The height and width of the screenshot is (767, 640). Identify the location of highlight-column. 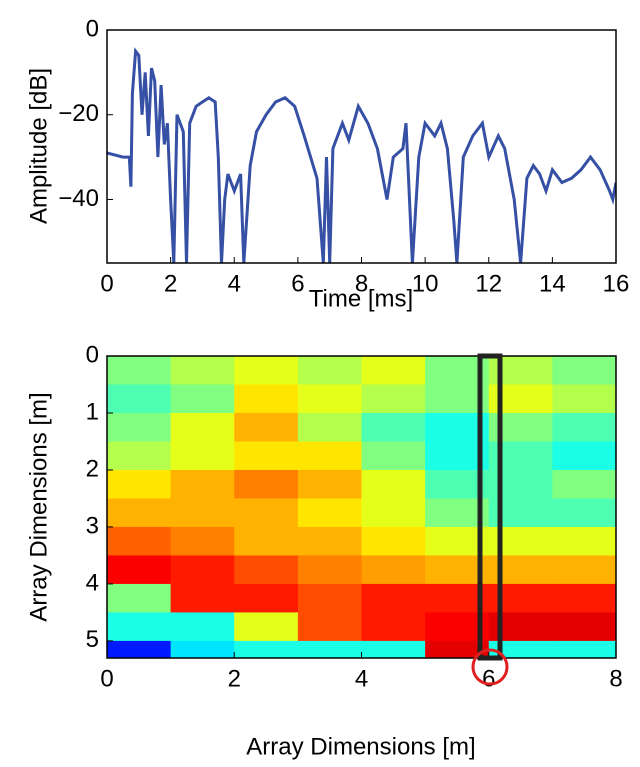
(490, 507).